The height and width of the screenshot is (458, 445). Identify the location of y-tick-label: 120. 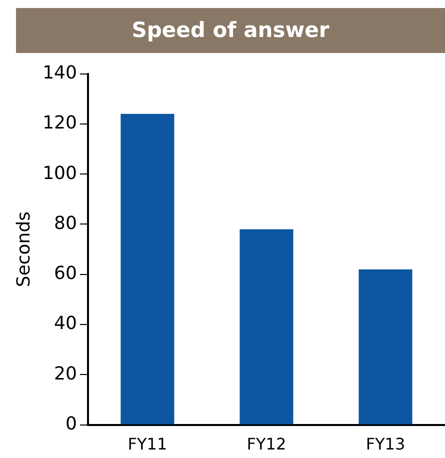
(59, 123).